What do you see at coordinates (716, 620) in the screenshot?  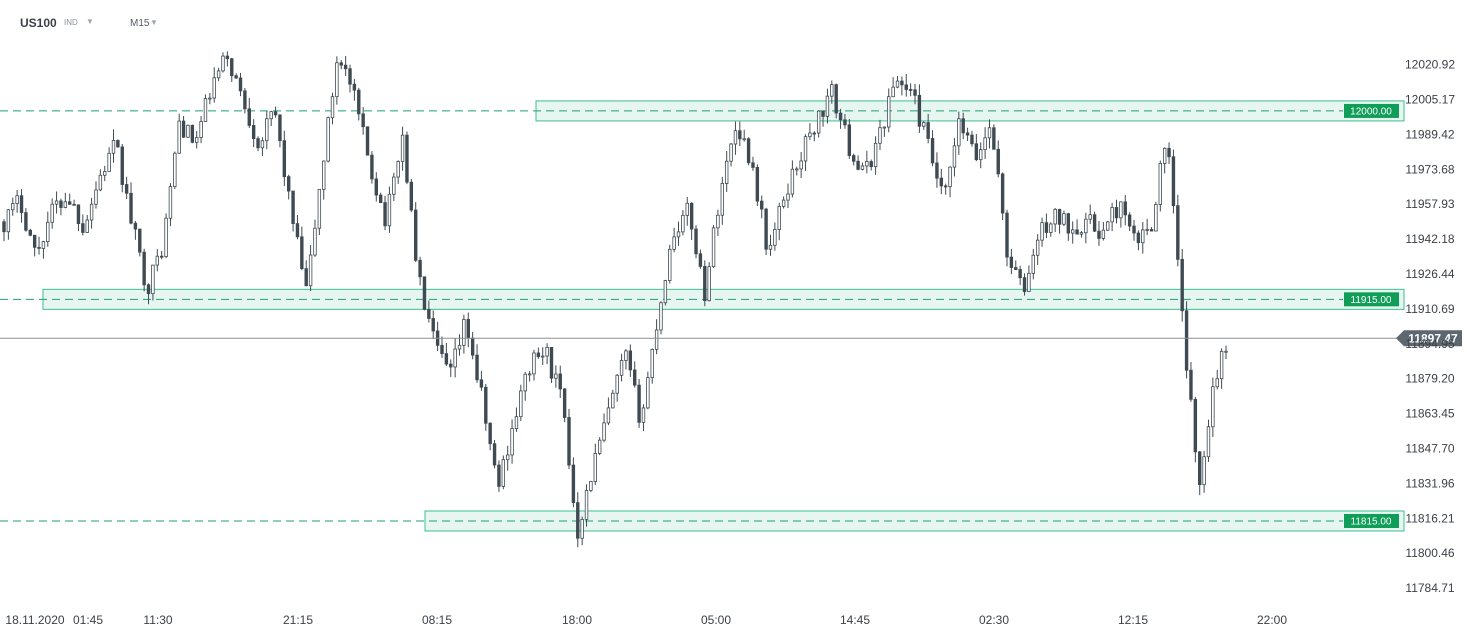 I see `x-tick-label: 05:00` at bounding box center [716, 620].